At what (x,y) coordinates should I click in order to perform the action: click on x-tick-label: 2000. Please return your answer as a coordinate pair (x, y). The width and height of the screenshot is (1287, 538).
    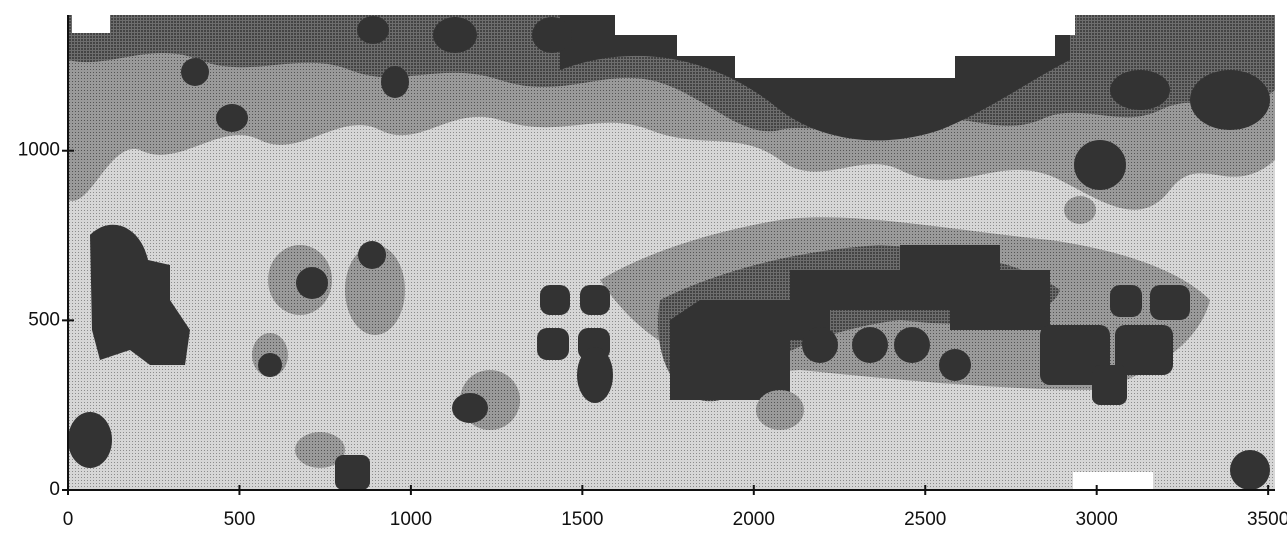
    Looking at the image, I should click on (754, 519).